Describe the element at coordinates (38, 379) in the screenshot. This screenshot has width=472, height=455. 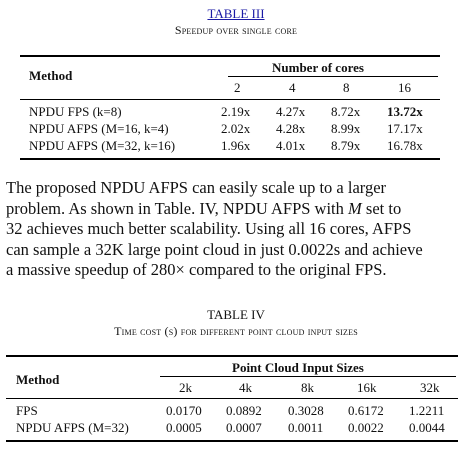
I see `table4-method-header: Method` at that location.